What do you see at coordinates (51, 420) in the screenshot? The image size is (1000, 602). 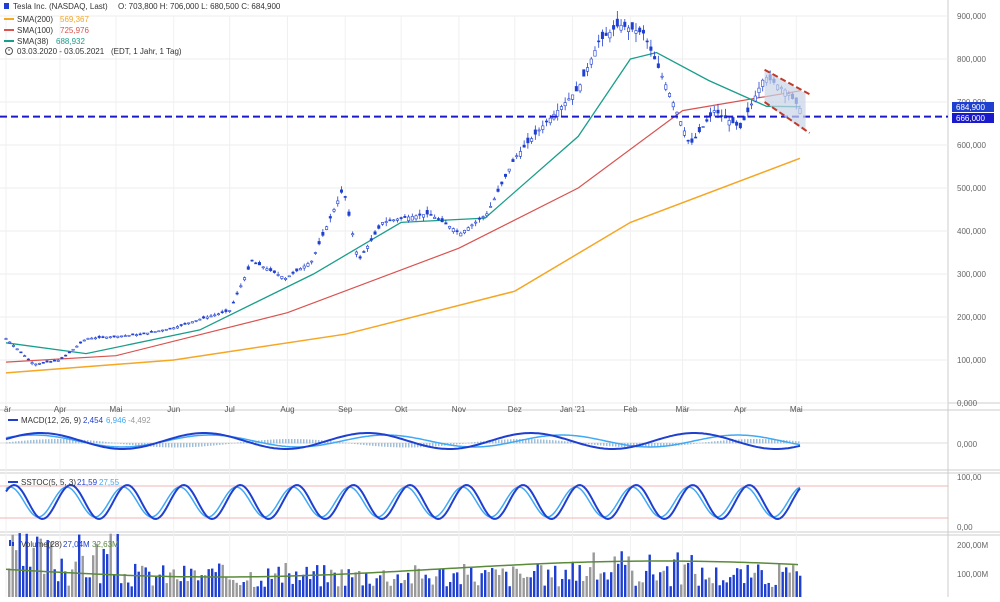 I see `macd-name: MACD(12, 26, 9)` at bounding box center [51, 420].